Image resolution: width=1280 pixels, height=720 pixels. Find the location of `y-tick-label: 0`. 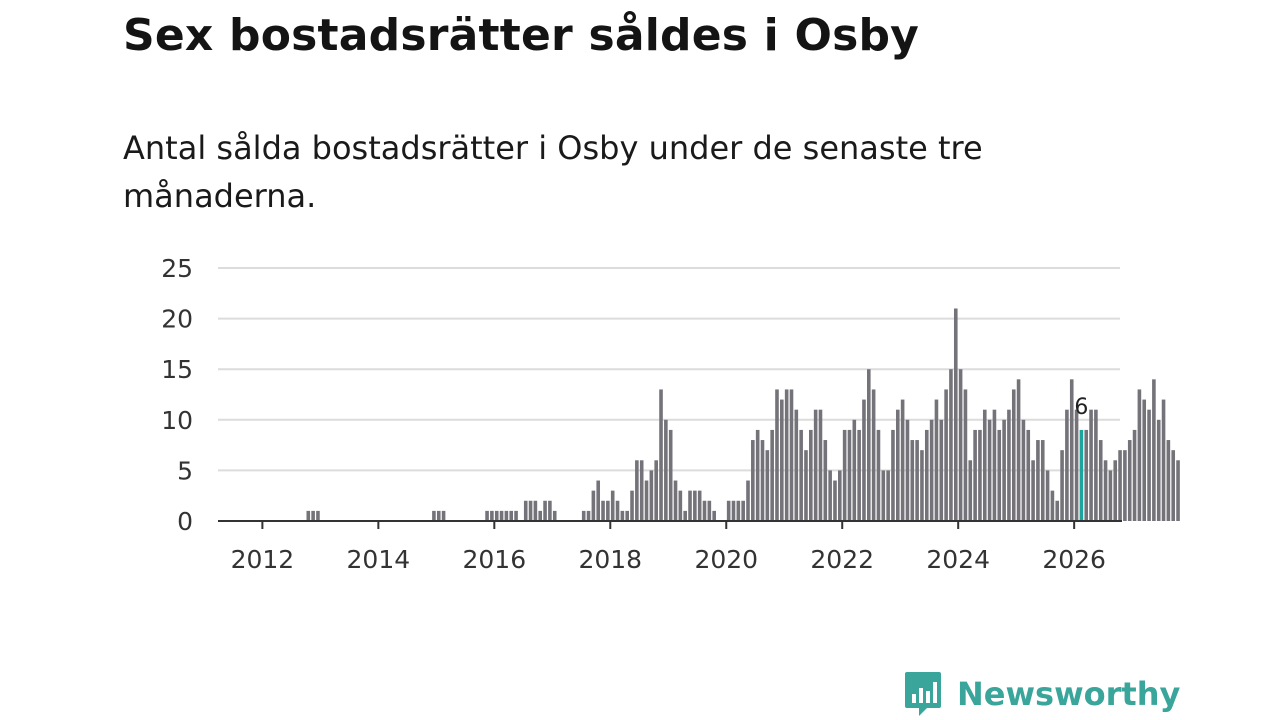

y-tick-label: 0 is located at coordinates (185, 521).